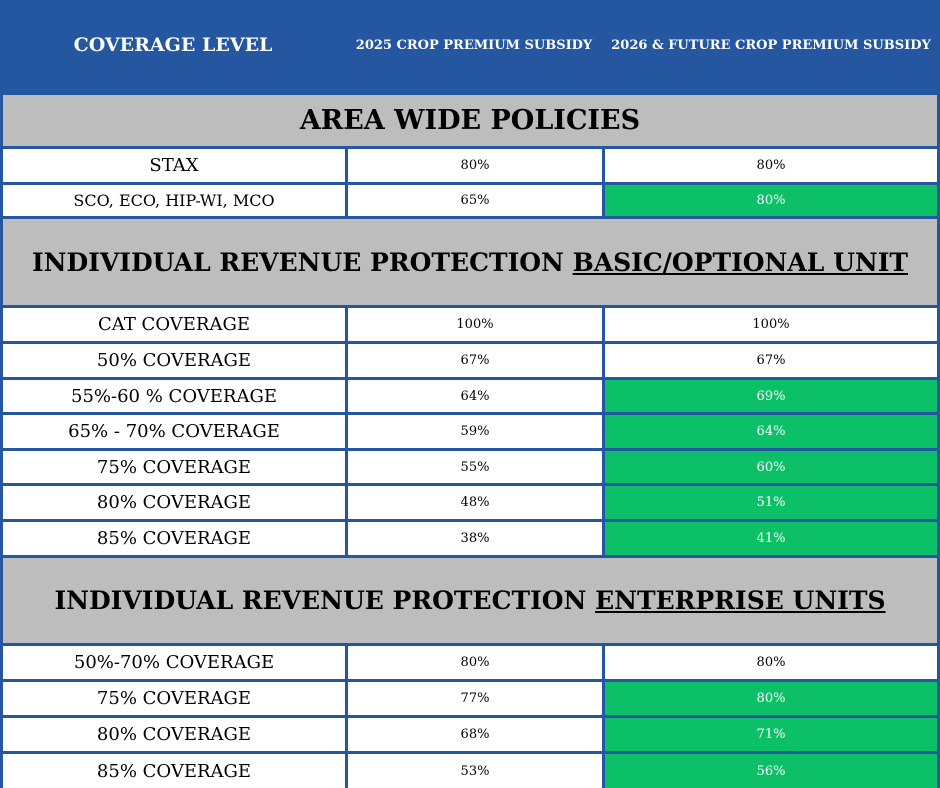  I want to click on row-2025-value: 64%, so click(475, 396).